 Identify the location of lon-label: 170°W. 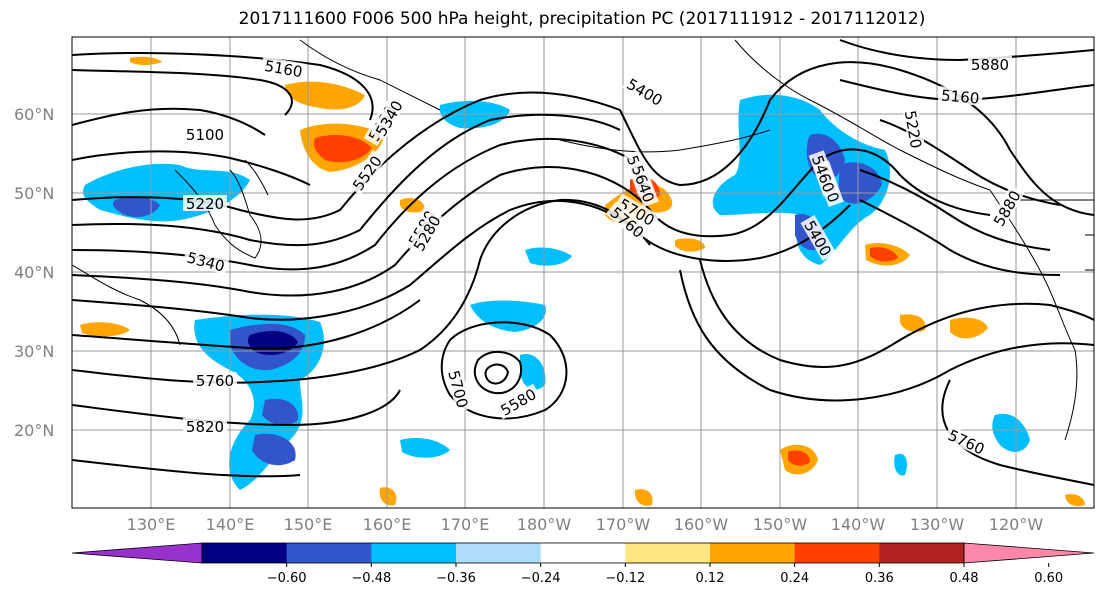
(623, 524).